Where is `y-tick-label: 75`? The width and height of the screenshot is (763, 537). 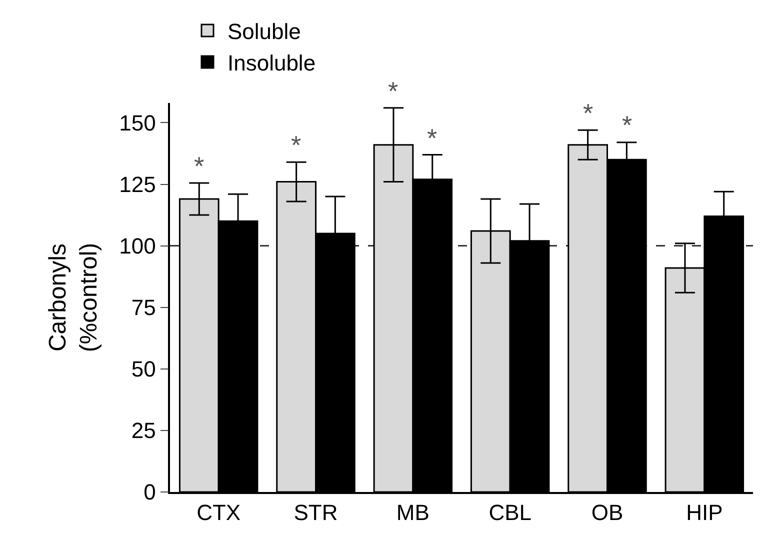 y-tick-label: 75 is located at coordinates (143, 307).